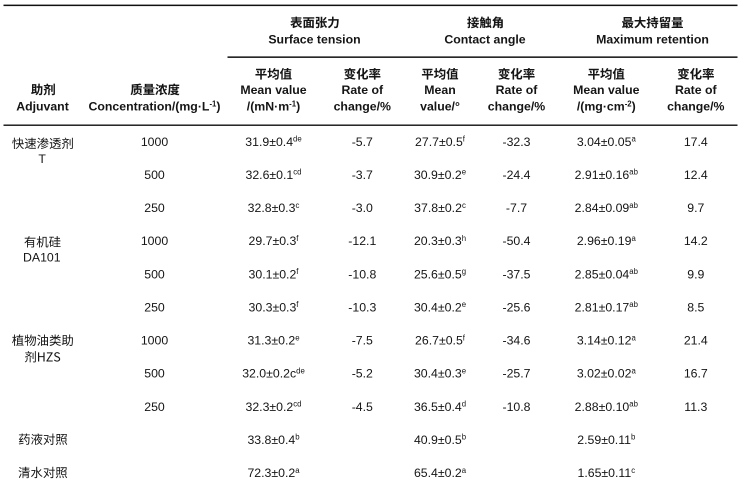  I want to click on svg-text: 3.02±0.02a, so click(607, 373).